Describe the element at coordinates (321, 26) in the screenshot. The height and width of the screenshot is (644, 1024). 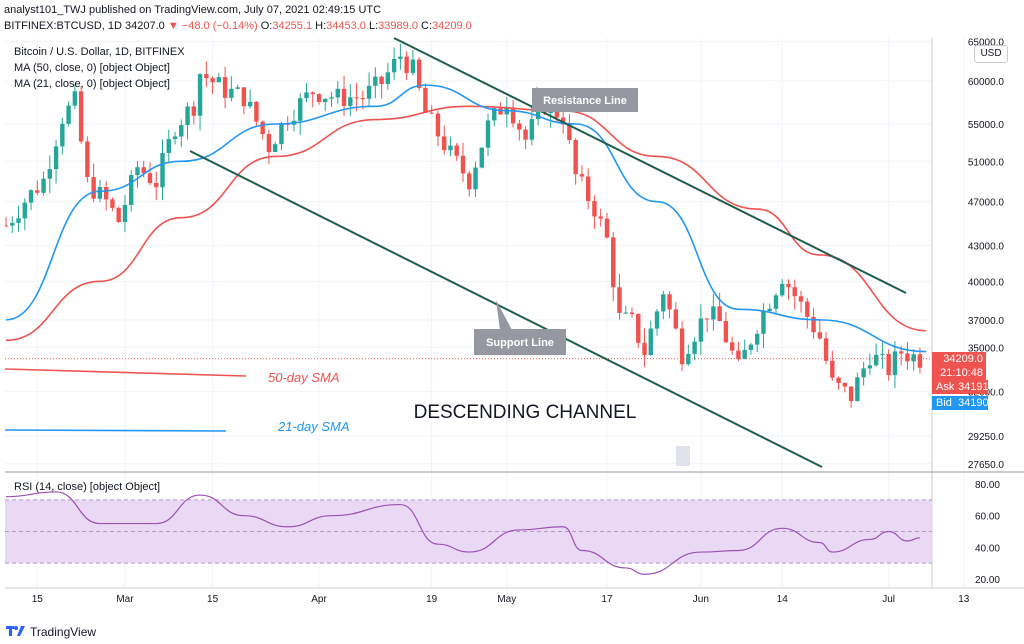
I see `h-label: H:` at that location.